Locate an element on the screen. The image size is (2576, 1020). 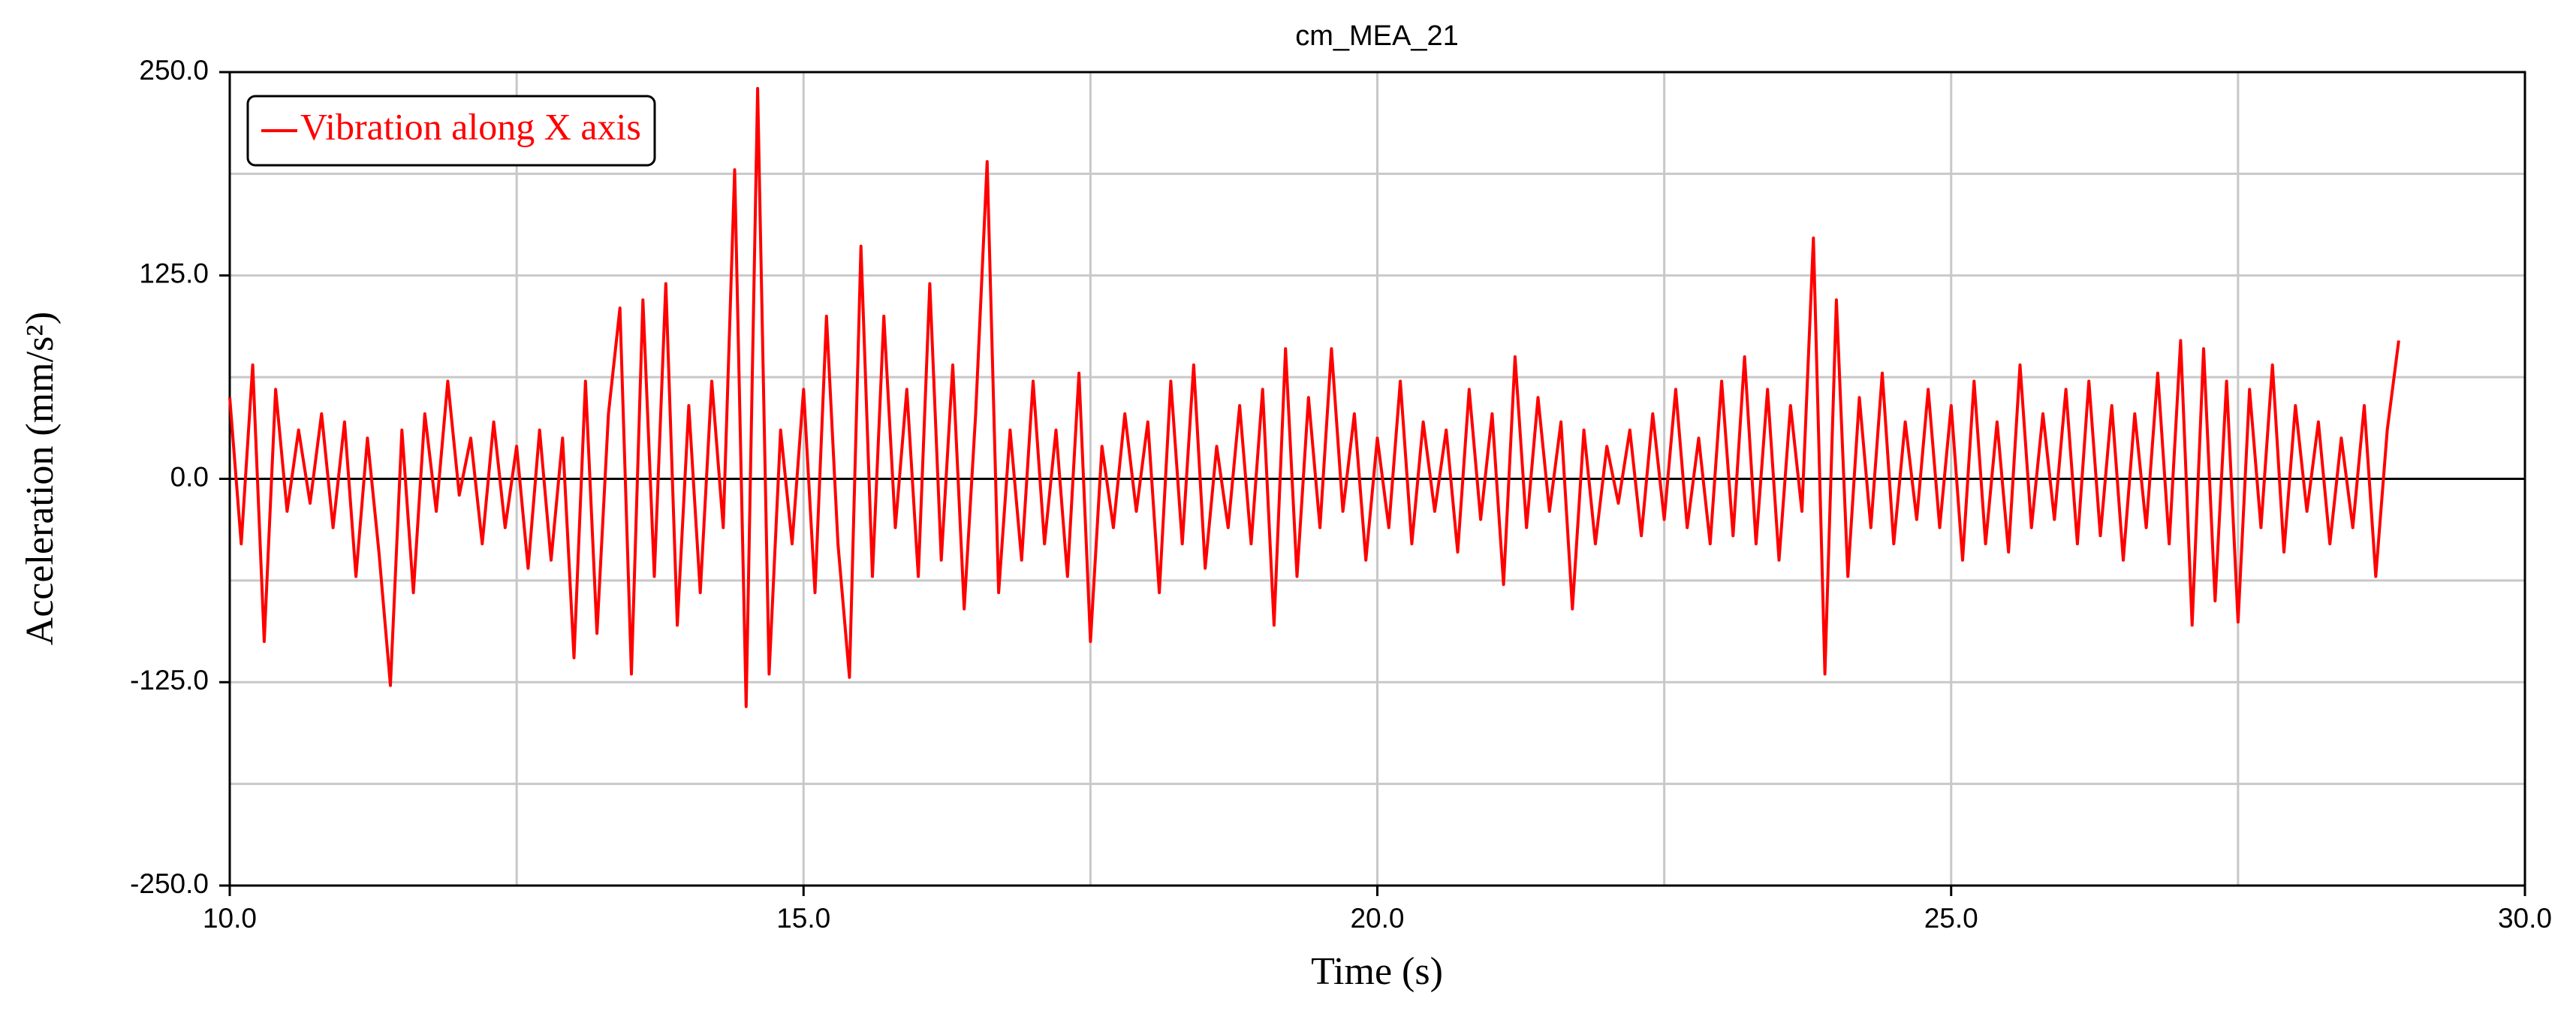
legend-box is located at coordinates (451, 131).